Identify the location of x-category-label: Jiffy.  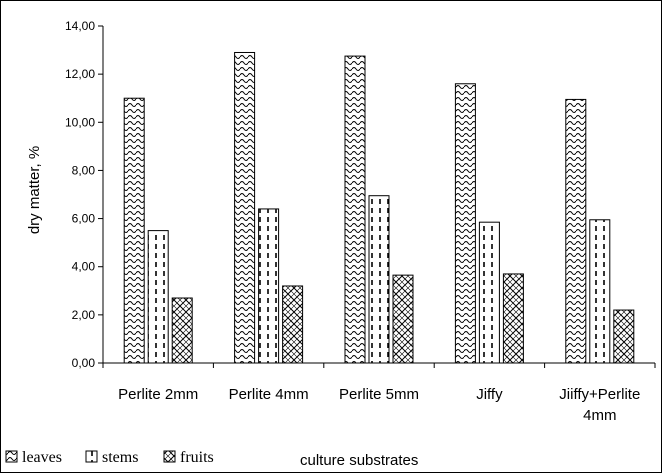
(489, 394).